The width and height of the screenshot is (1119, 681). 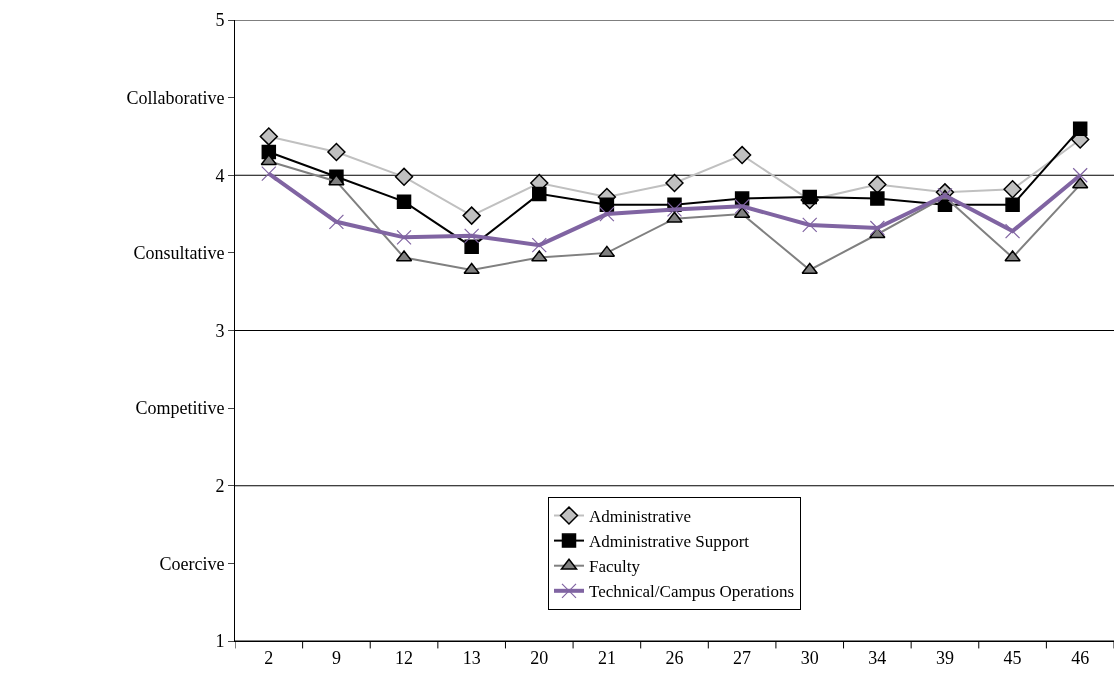 What do you see at coordinates (615, 567) in the screenshot?
I see `legend-label: Faculty` at bounding box center [615, 567].